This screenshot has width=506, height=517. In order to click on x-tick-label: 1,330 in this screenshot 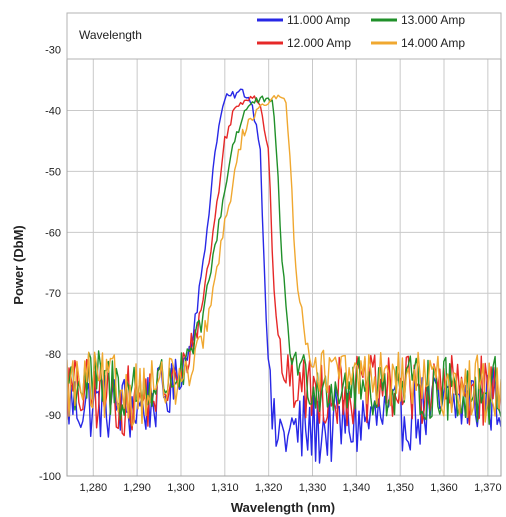, I will do `click(313, 488)`.